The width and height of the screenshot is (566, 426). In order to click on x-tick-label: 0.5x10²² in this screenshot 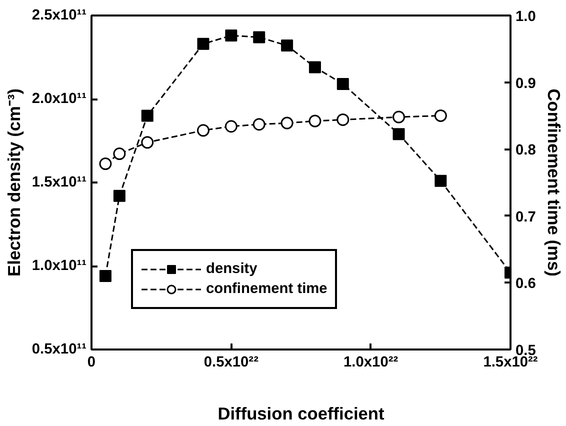, I will do `click(231, 362)`.